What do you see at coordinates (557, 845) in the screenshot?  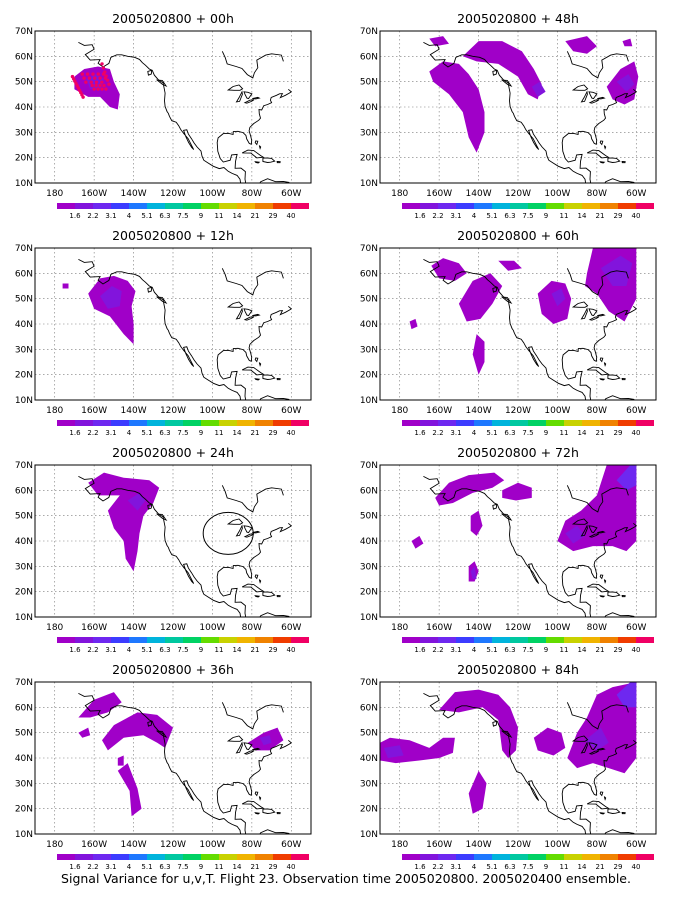 I see `lon-tick-label: 100W` at bounding box center [557, 845].